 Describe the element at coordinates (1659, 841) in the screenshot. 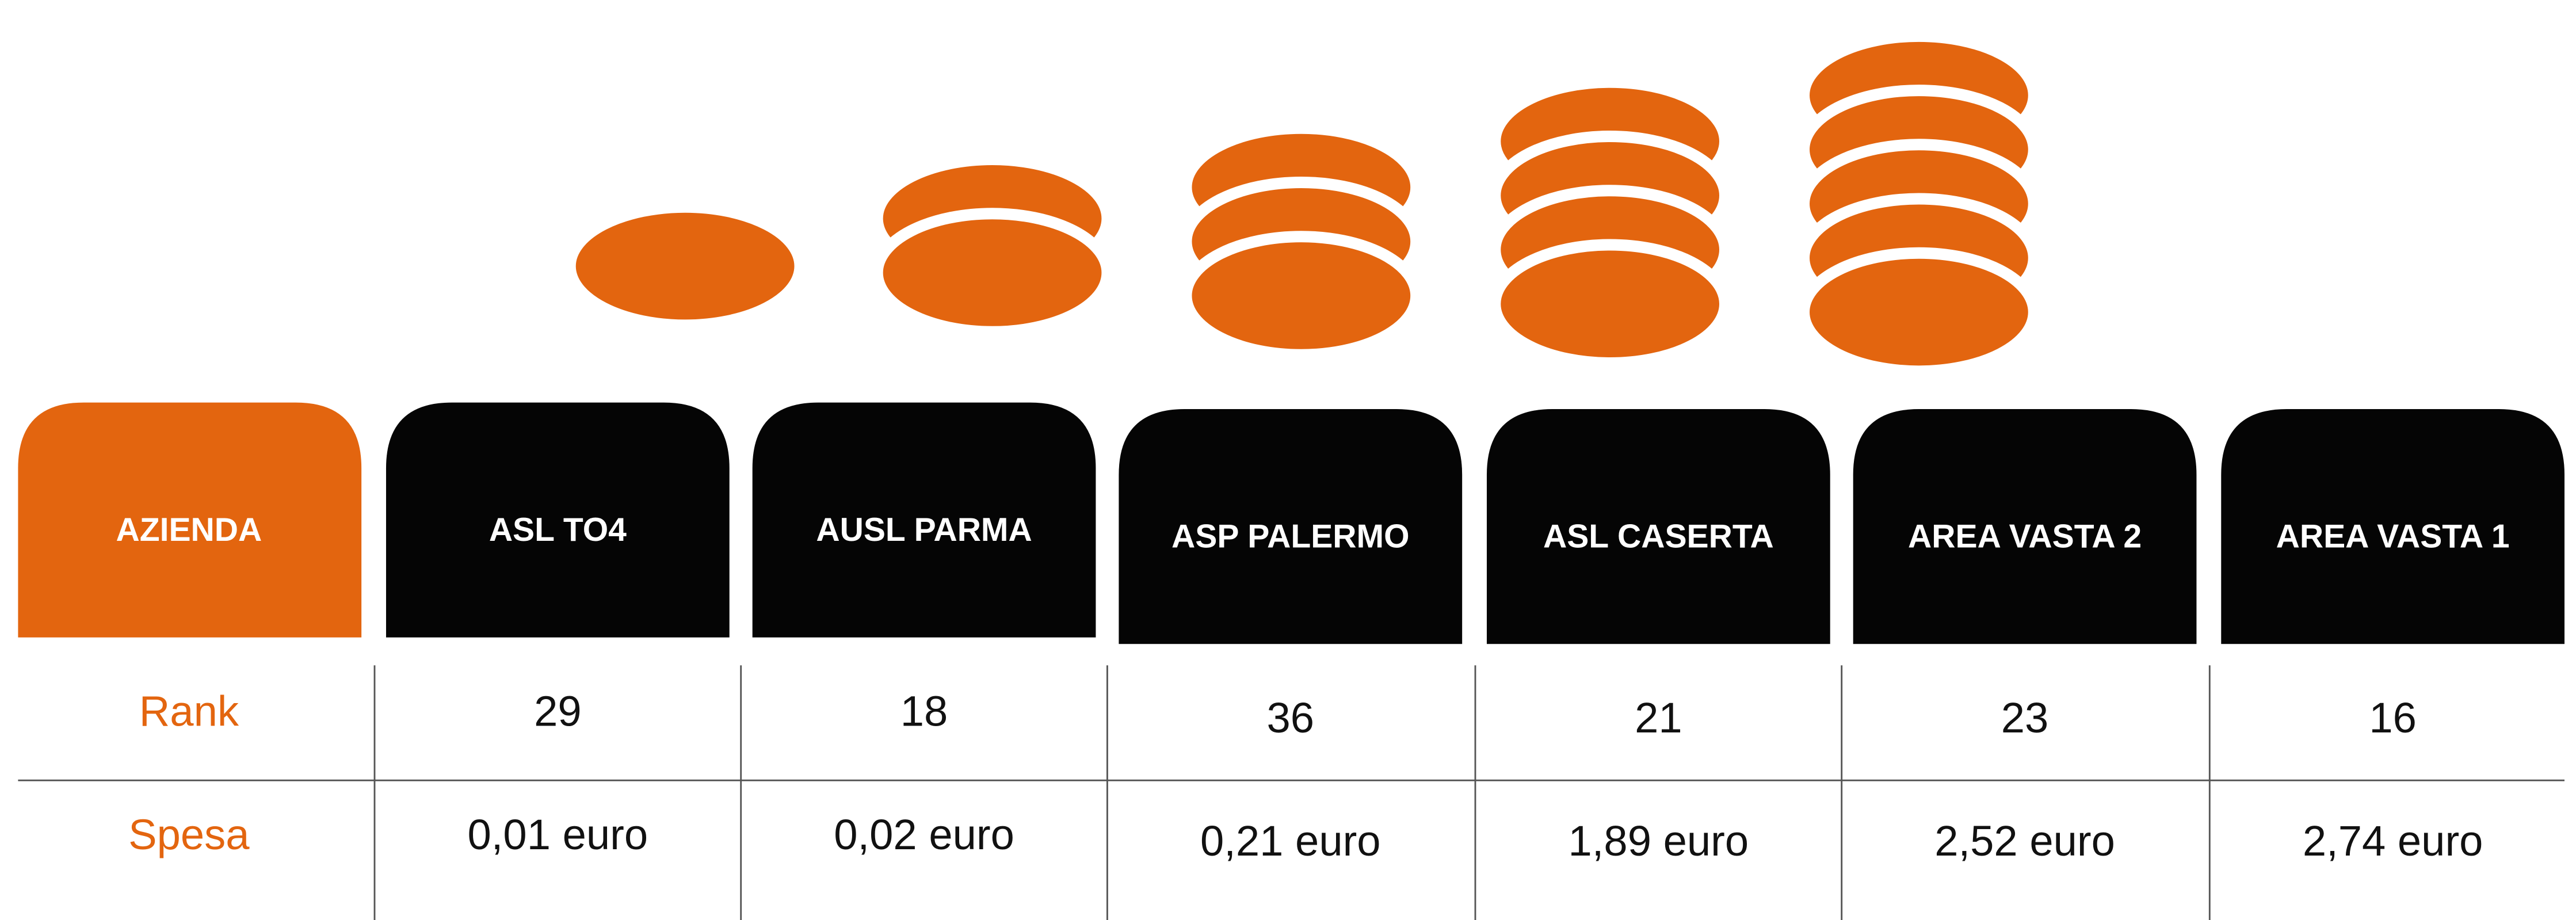

I see `spesa-value: 1,89 euro` at that location.